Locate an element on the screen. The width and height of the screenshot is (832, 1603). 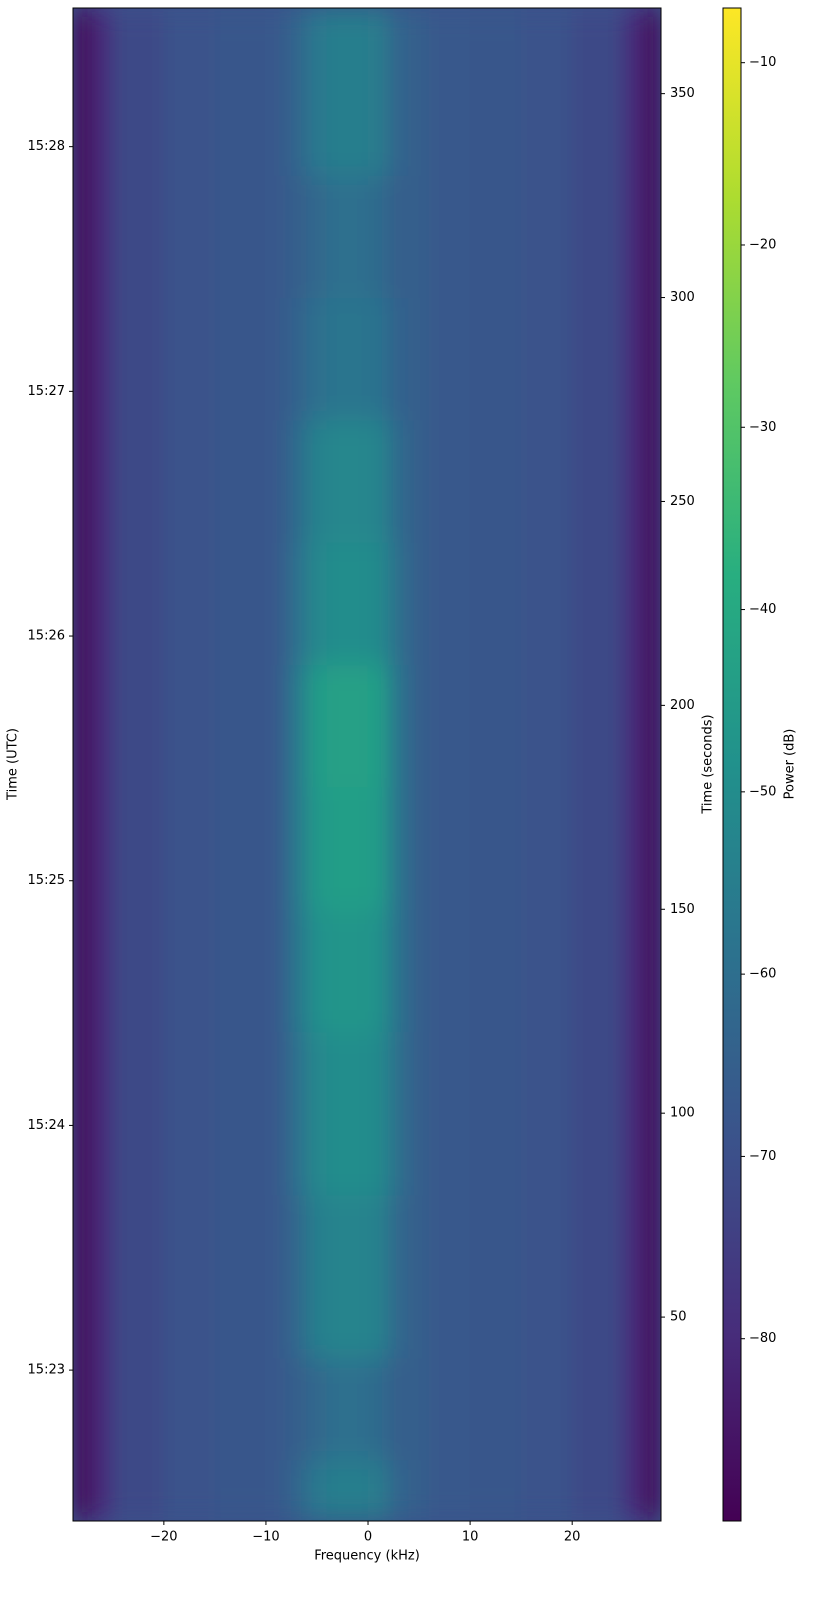
colorbar-tick-label: −10 is located at coordinates (762, 62).